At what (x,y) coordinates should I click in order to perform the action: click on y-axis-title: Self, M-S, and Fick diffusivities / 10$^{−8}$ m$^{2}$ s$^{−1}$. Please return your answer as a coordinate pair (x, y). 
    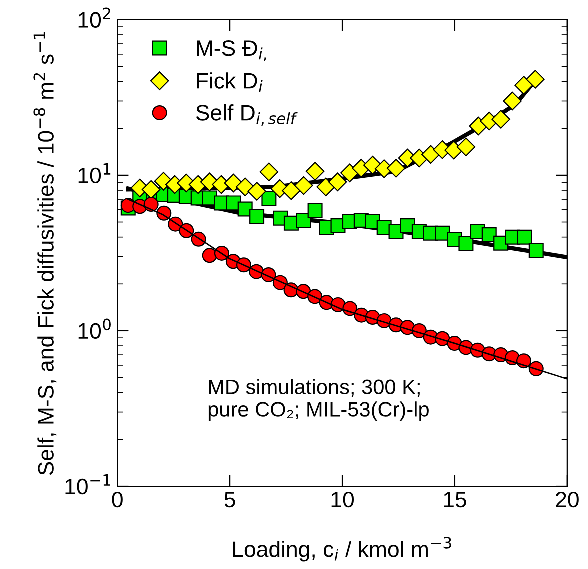
    Looking at the image, I should click on (45, 254).